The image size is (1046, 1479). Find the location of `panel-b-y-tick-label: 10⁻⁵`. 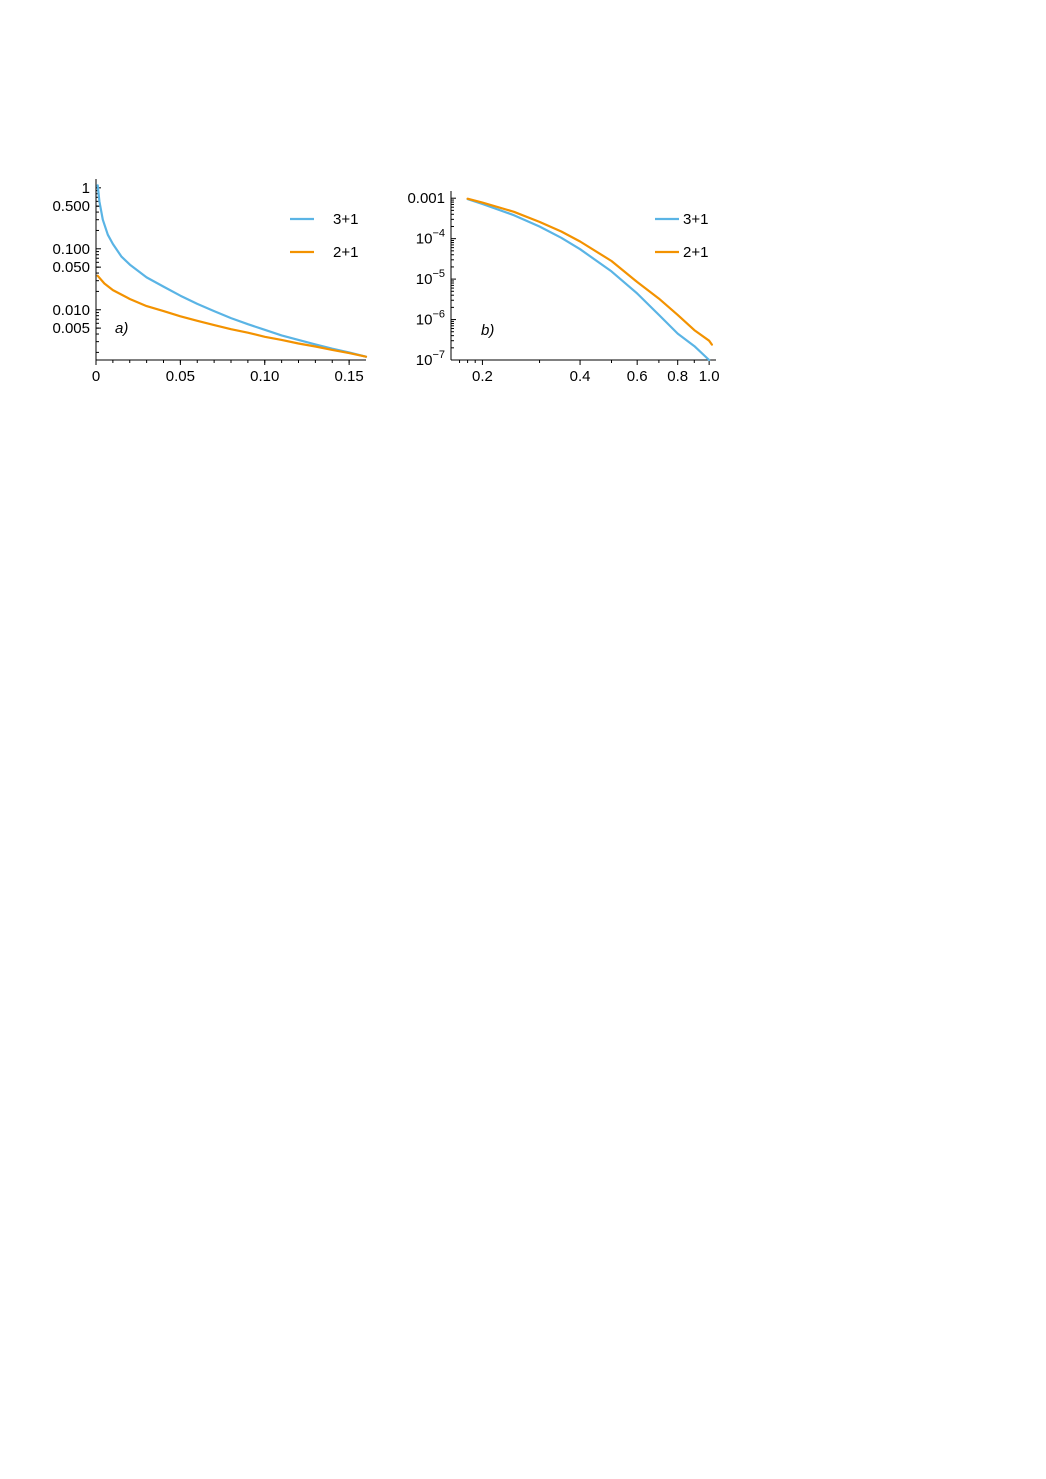

panel-b-y-tick-label: 10⁻⁵ is located at coordinates (430, 278).